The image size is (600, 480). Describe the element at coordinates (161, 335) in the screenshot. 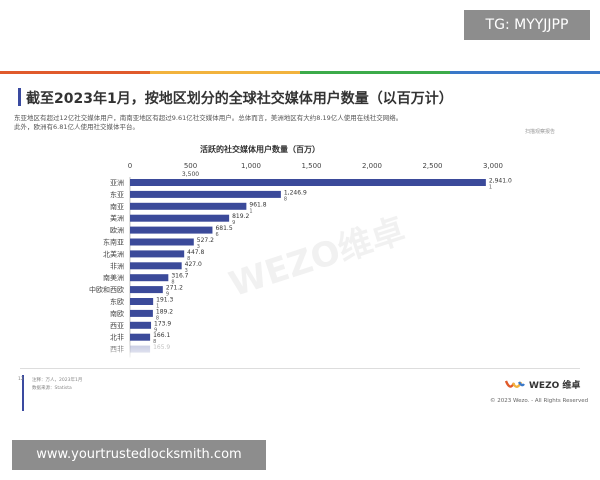

I see `value-label: 166.1` at that location.